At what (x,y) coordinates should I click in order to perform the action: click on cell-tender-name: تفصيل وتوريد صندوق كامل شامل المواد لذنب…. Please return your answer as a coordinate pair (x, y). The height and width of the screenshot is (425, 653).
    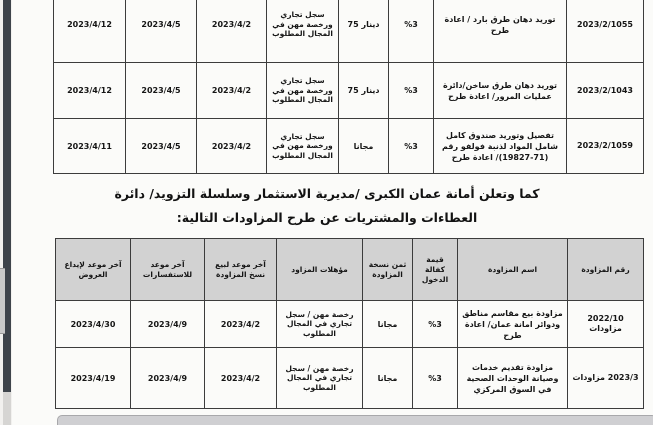
    Looking at the image, I should click on (500, 146).